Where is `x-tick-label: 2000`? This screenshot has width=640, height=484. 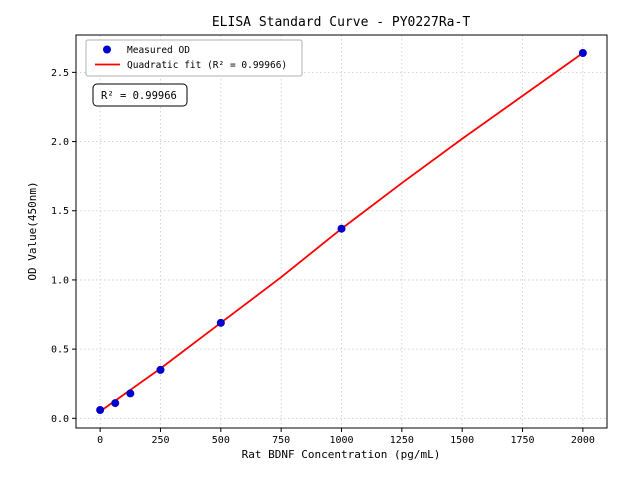
x-tick-label: 2000 is located at coordinates (583, 440).